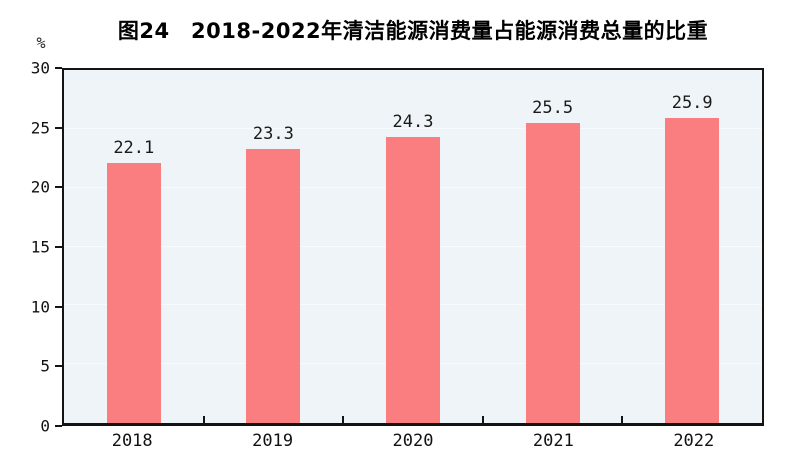 Image resolution: width=800 pixels, height=468 pixels. Describe the element at coordinates (273, 441) in the screenshot. I see `x-tick-label: 2019` at that location.